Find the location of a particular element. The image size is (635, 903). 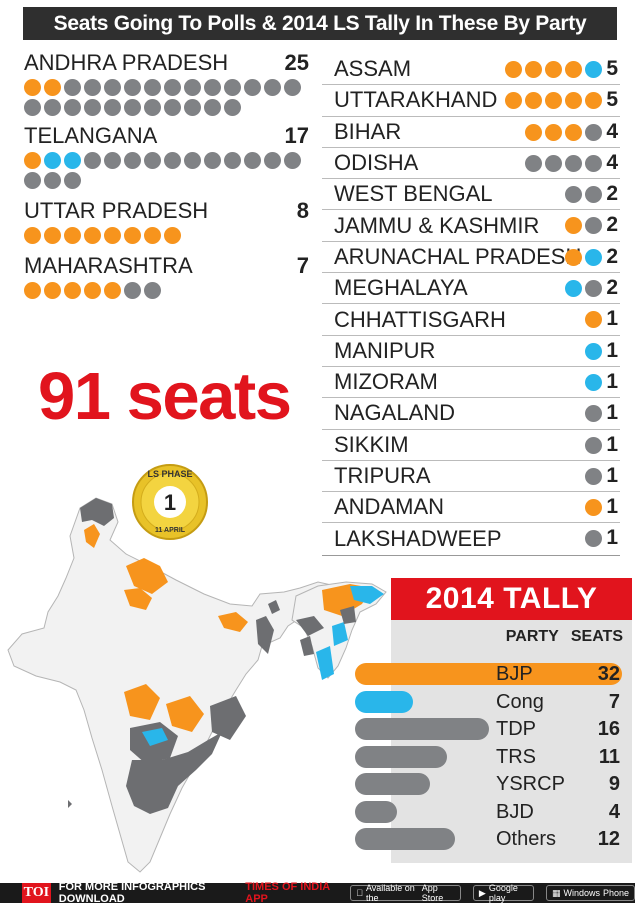

map-odisha is located at coordinates (228, 718).